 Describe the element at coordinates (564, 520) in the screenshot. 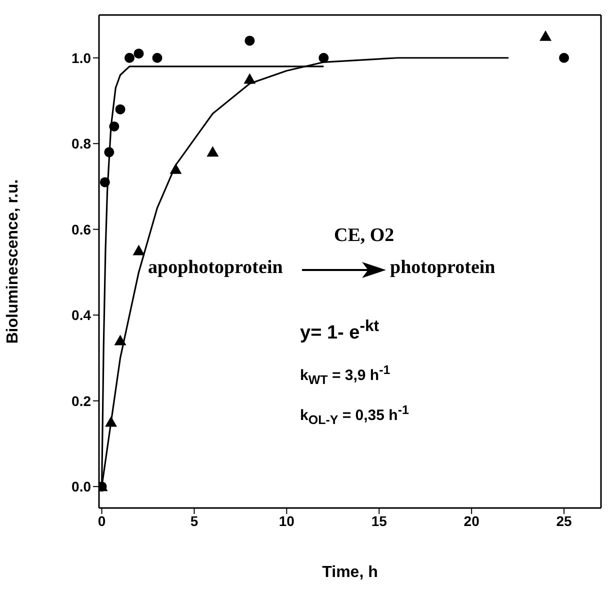

I see `x-tick-label: 25` at that location.